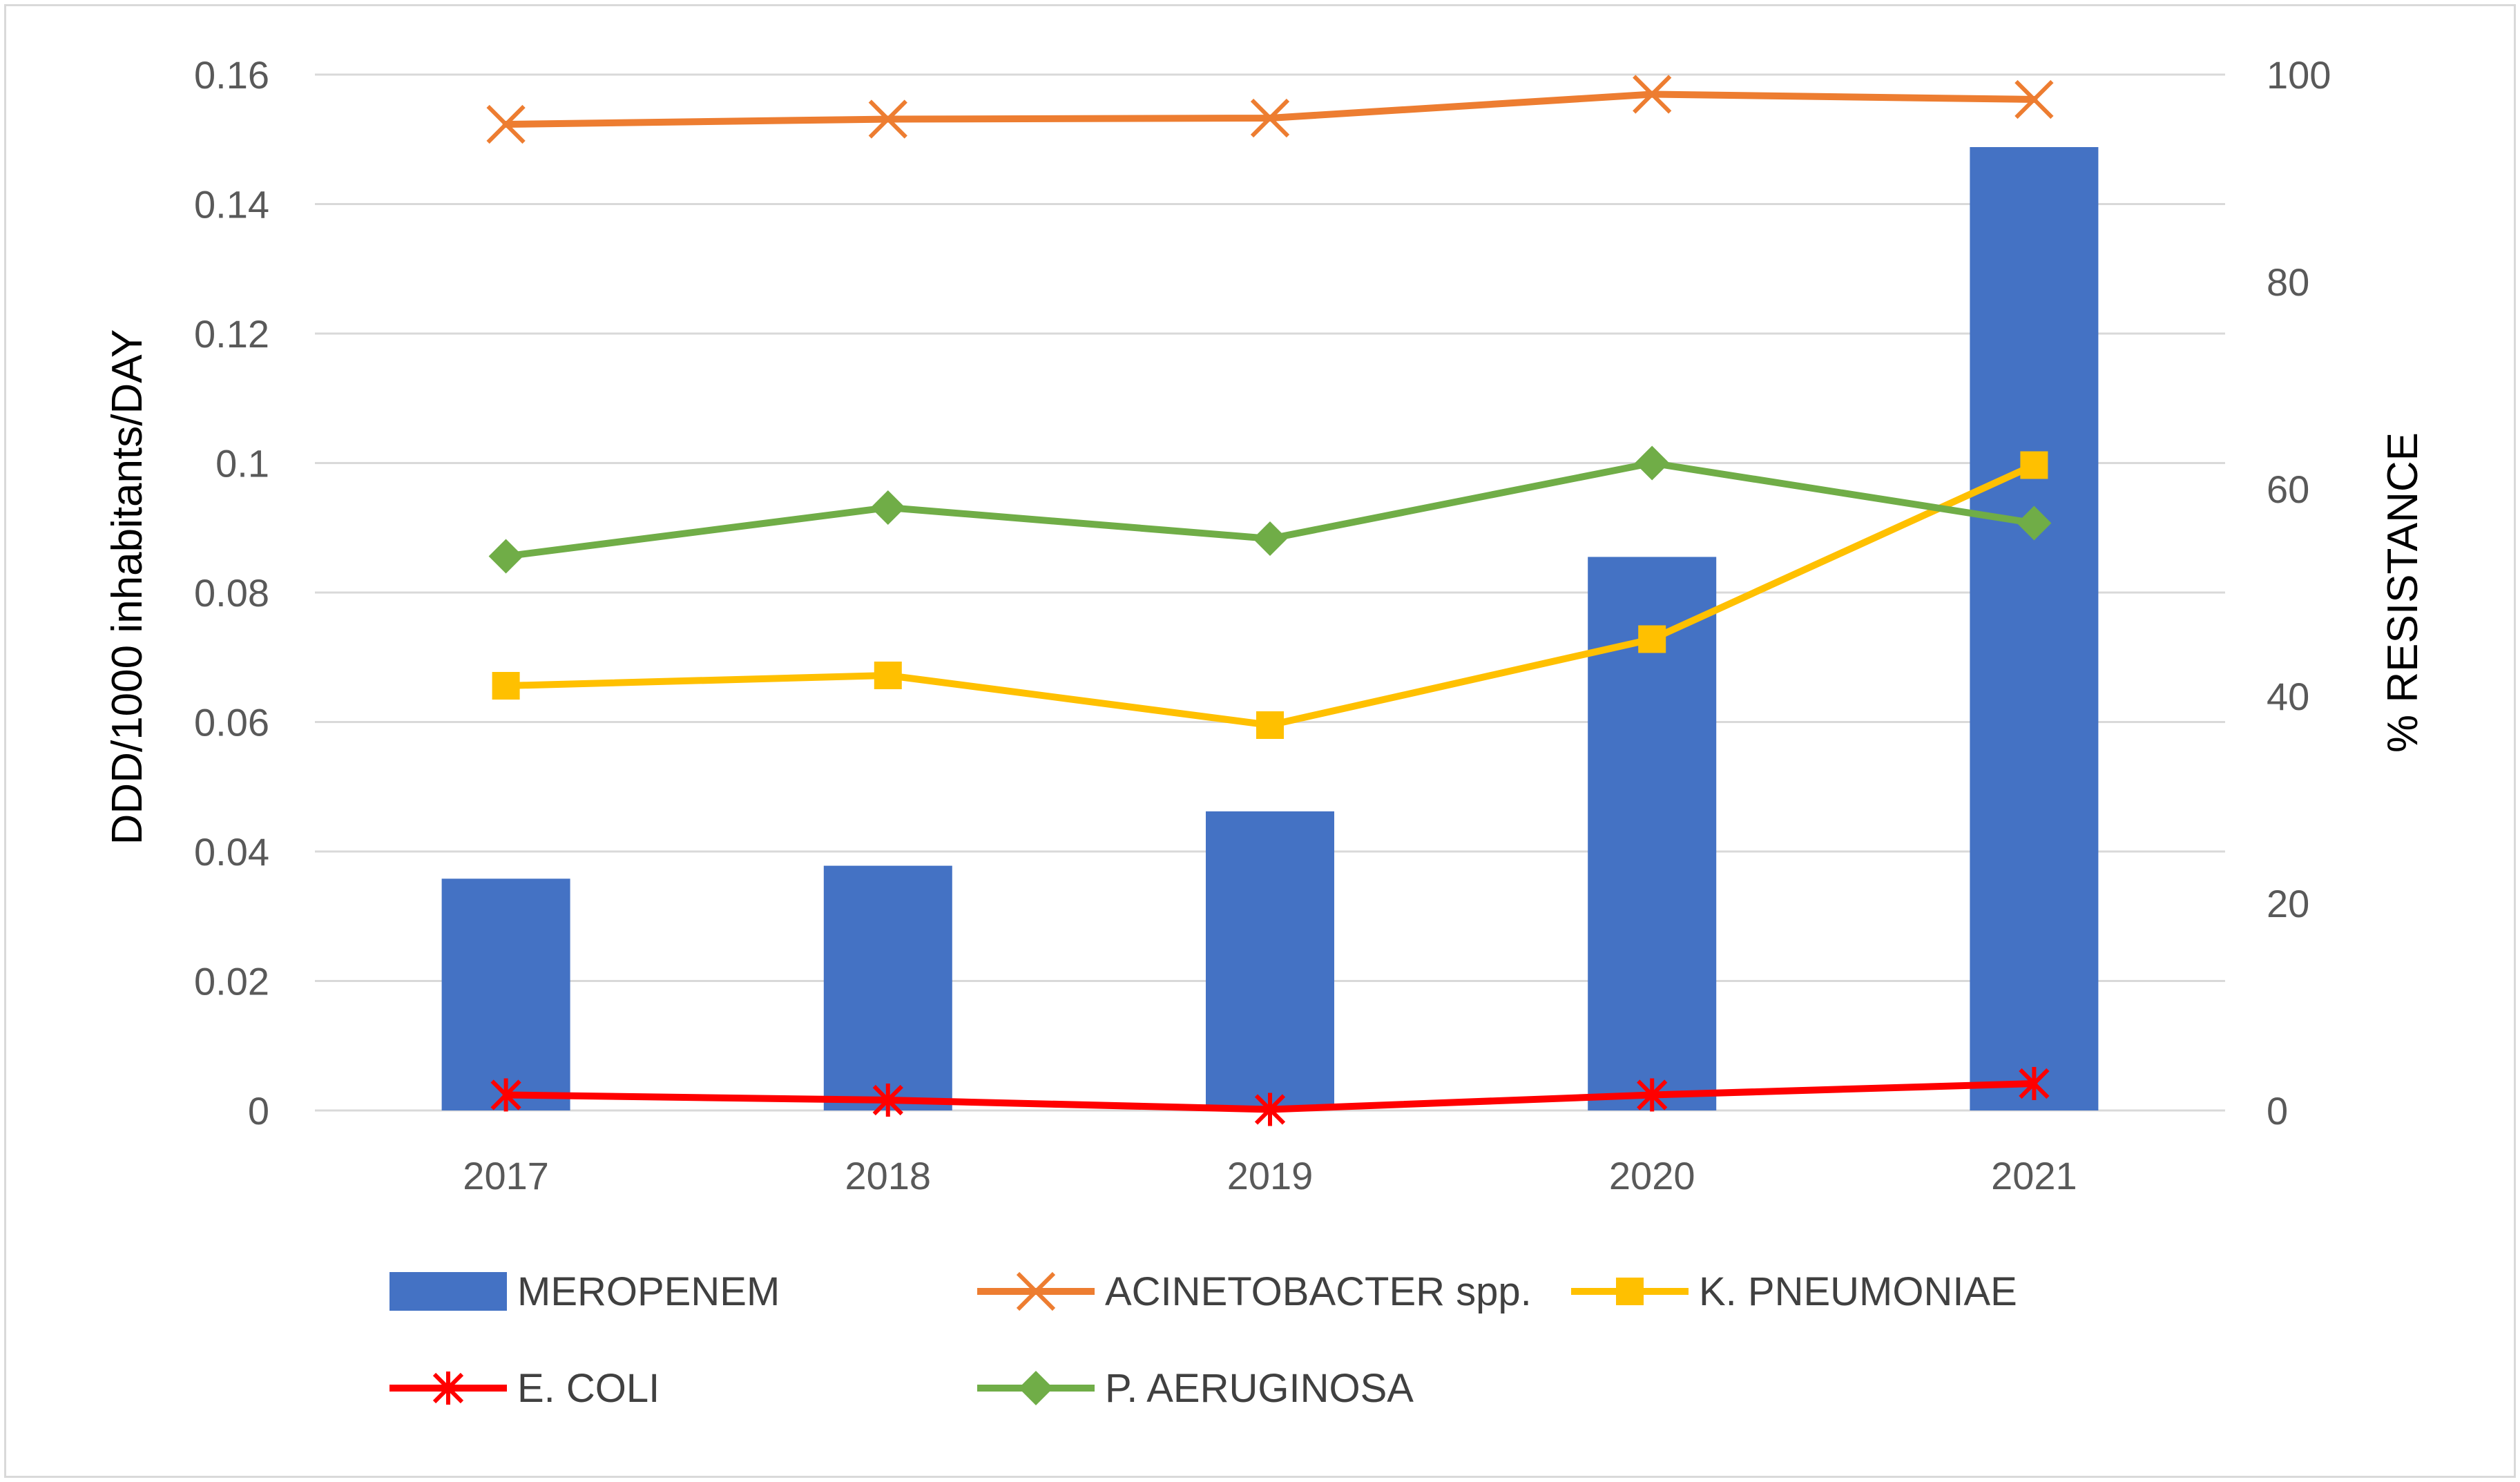  Describe the element at coordinates (2299, 593) in the screenshot. I see `right-y-axis: 0 20 40 60 80 100` at that location.